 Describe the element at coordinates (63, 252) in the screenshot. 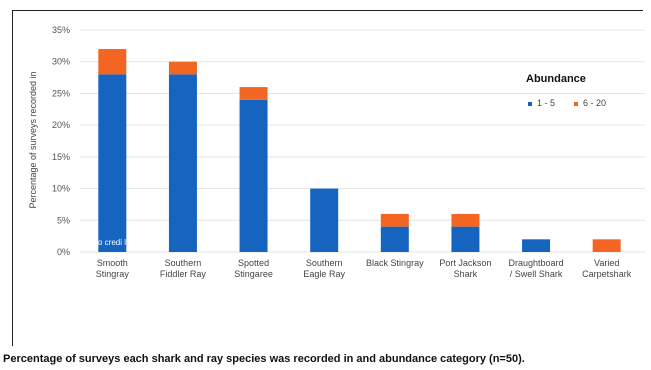

I see `y-tick-label: 0%` at that location.